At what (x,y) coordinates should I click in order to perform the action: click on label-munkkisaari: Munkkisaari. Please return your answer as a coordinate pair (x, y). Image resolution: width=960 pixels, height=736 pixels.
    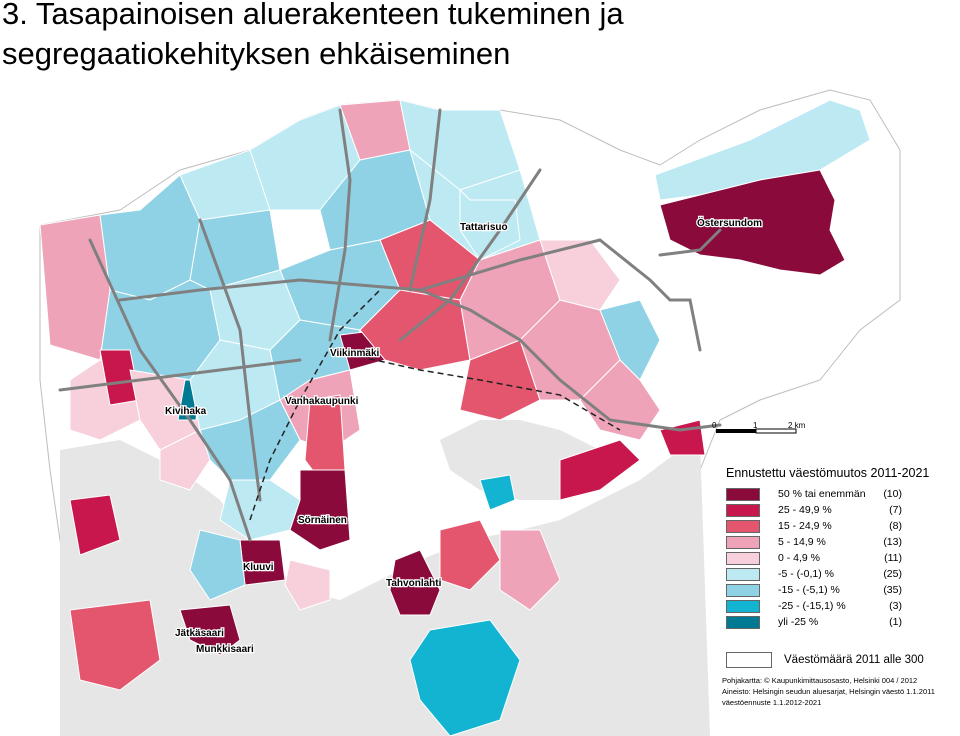
    Looking at the image, I should click on (225, 649).